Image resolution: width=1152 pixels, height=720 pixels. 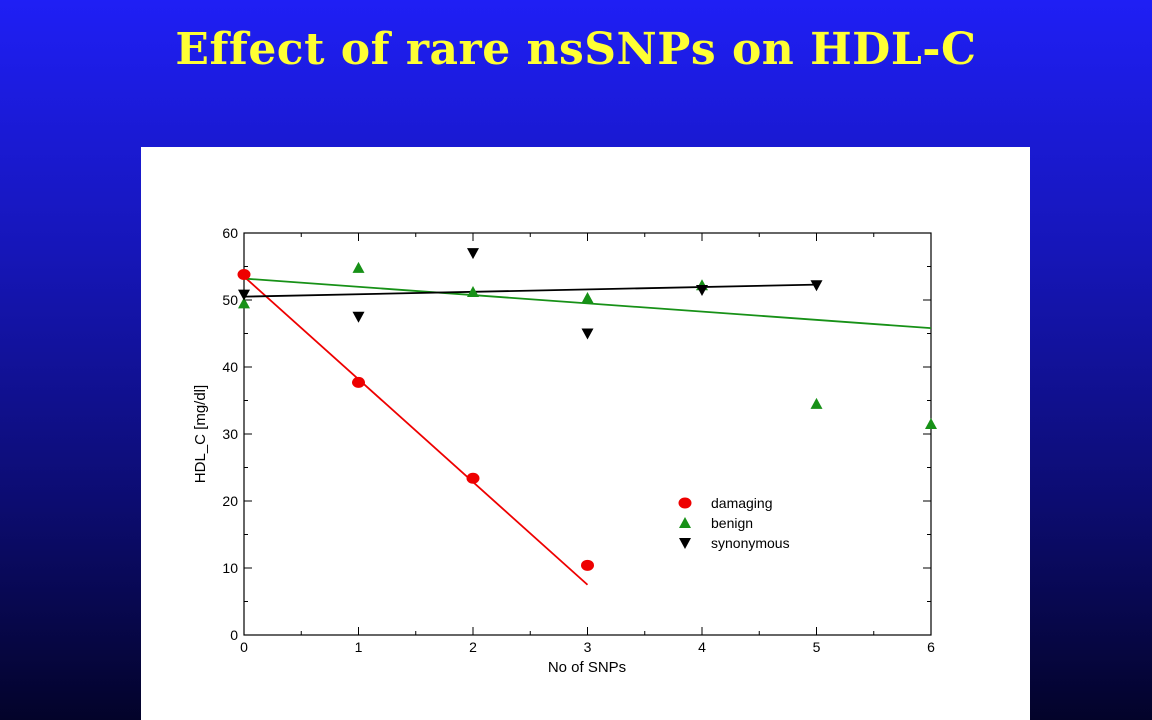 What do you see at coordinates (230, 501) in the screenshot?
I see `y-tick-label: 20` at bounding box center [230, 501].